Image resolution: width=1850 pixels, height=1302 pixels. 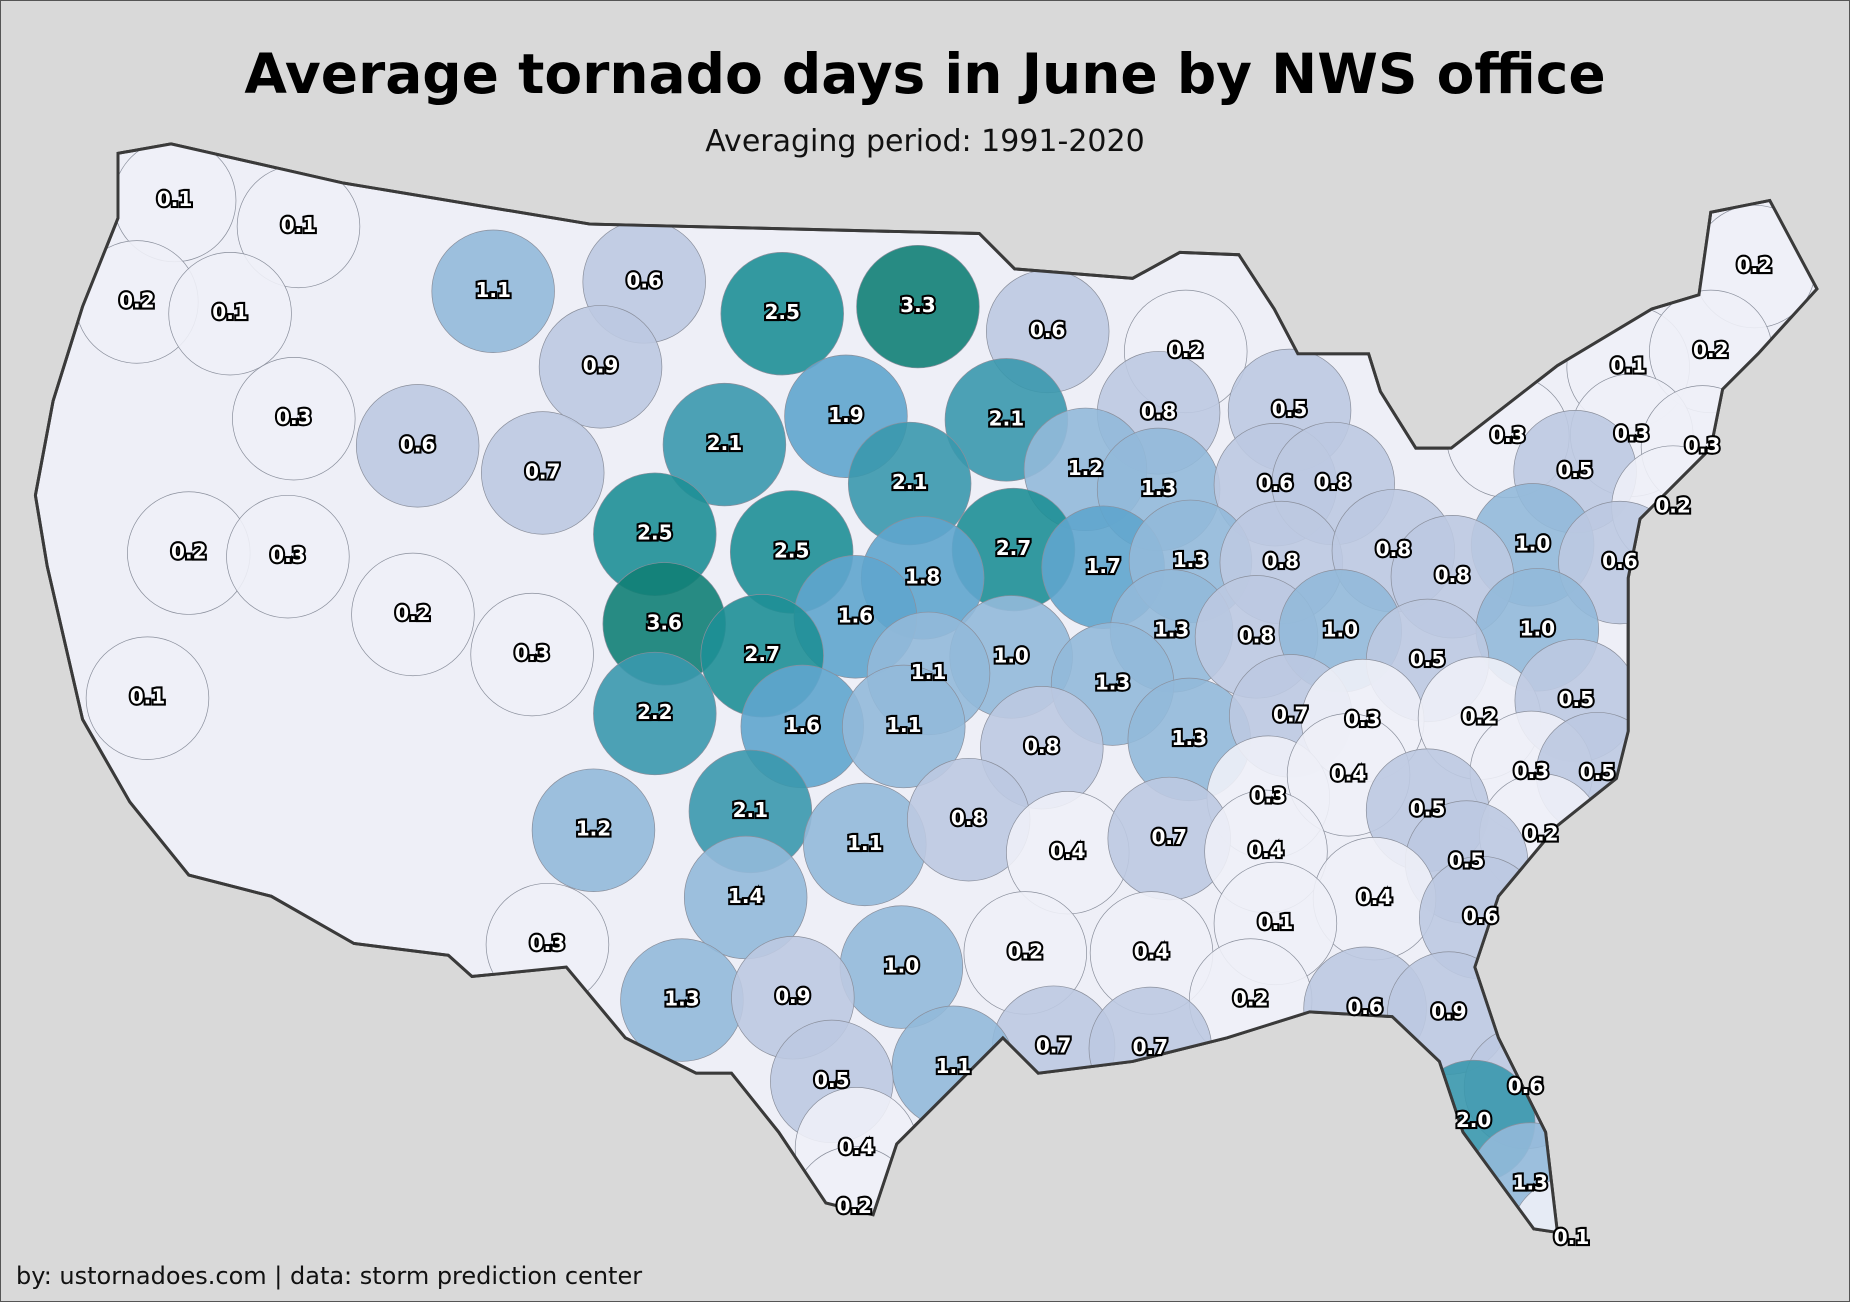 I want to click on office-value-label: 1.9, so click(x=846, y=415).